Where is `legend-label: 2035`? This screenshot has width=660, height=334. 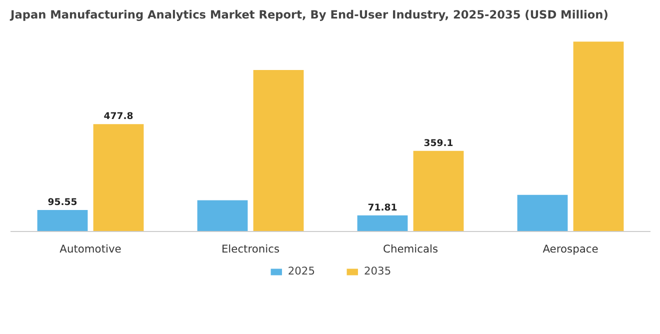 legend-label: 2035 is located at coordinates (378, 271).